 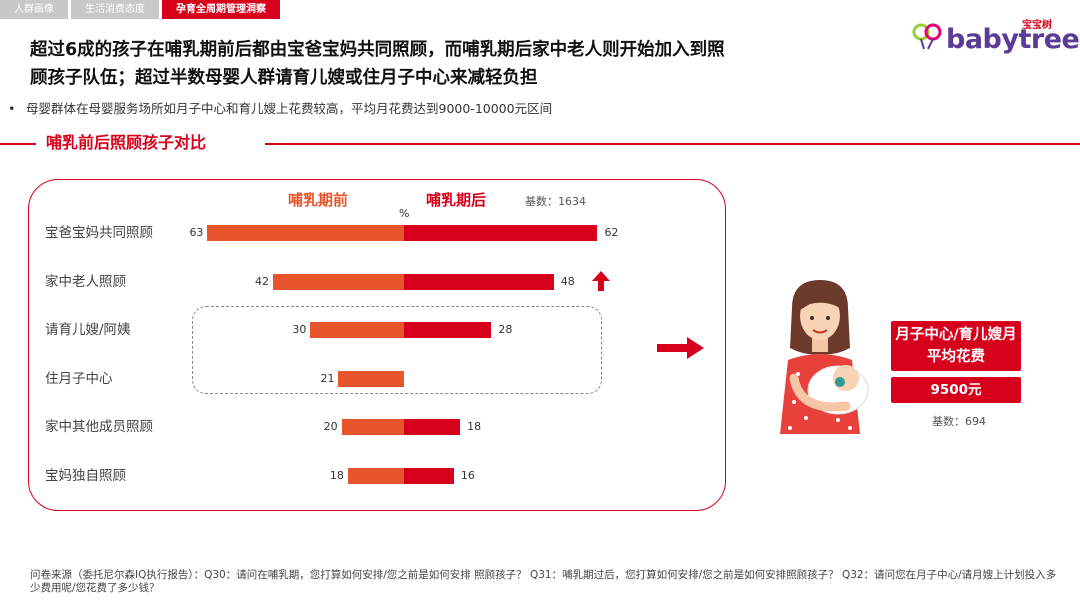 I want to click on legend-after: 哺乳期后, so click(x=456, y=200).